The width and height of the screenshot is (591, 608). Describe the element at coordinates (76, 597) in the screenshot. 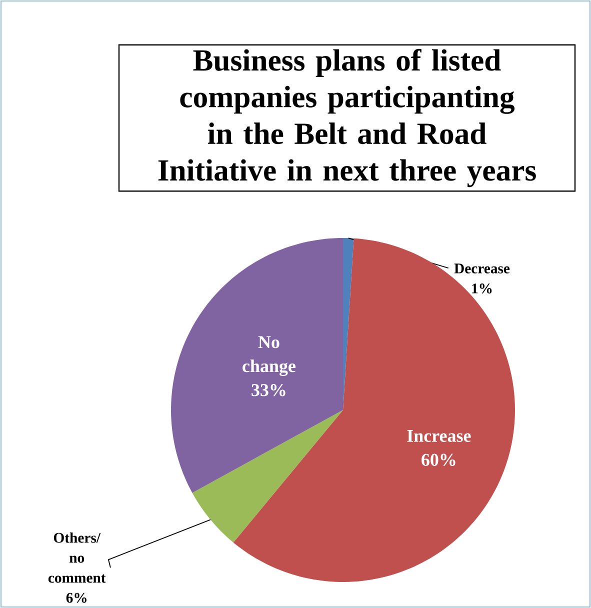

I see `data-label: 6%` at that location.